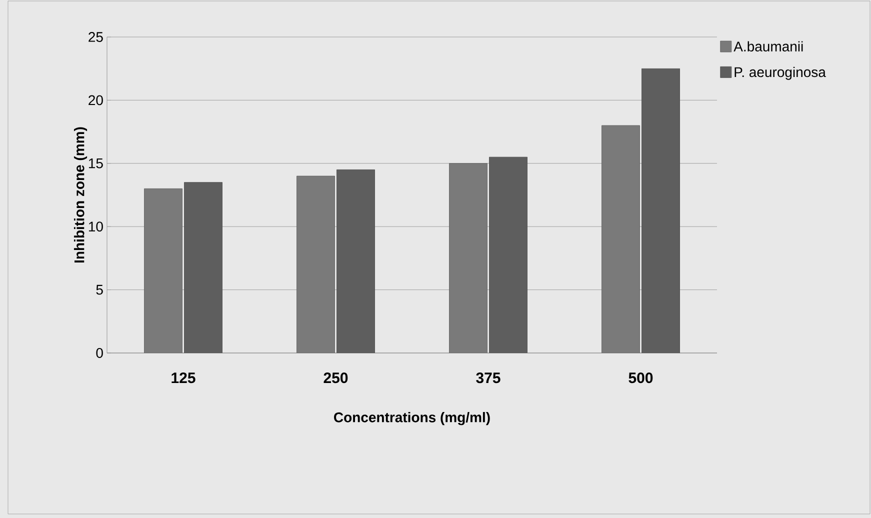  What do you see at coordinates (81, 194) in the screenshot?
I see `y-axis-title: Inhibition zone (mm)` at bounding box center [81, 194].